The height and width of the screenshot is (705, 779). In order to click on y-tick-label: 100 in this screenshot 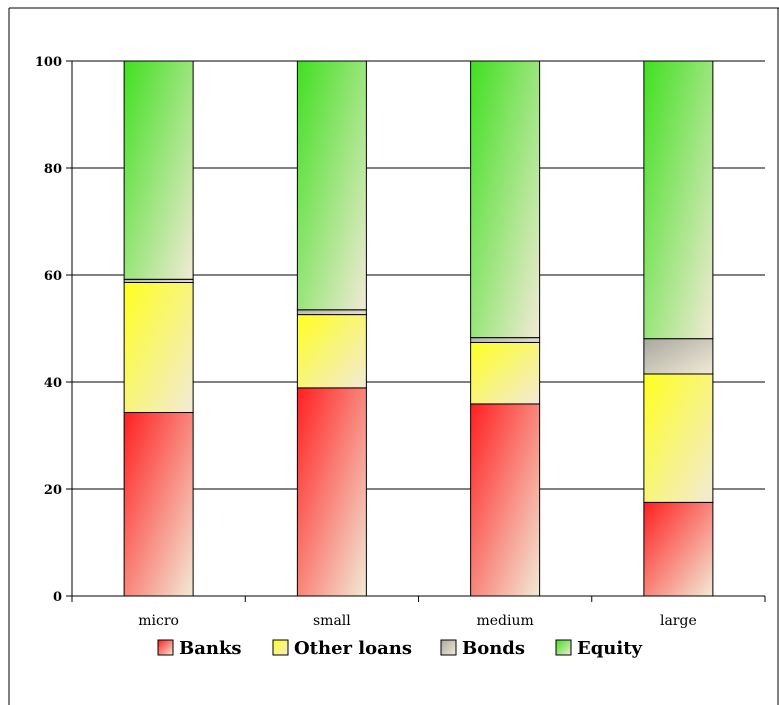, I will do `click(48, 62)`.